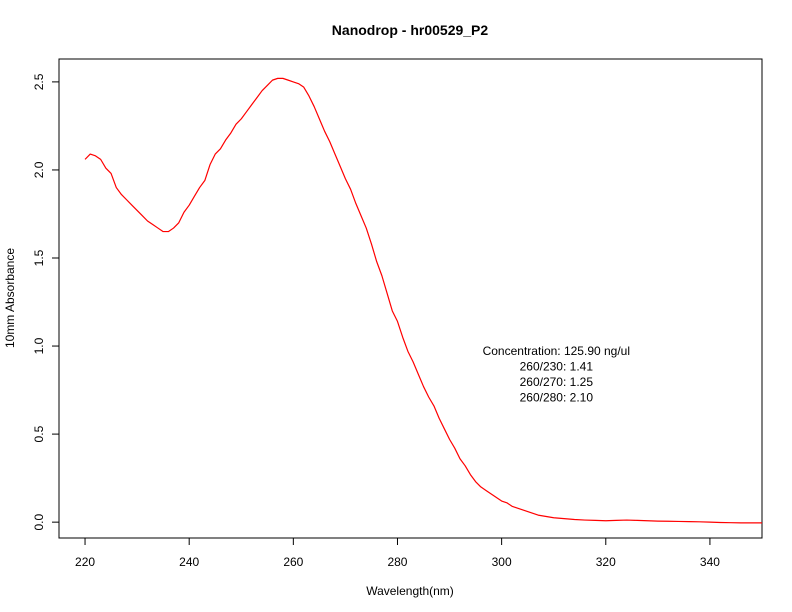 The height and width of the screenshot is (612, 792). What do you see at coordinates (557, 397) in the screenshot?
I see `annotation-line: 260/280: 2.10` at bounding box center [557, 397].